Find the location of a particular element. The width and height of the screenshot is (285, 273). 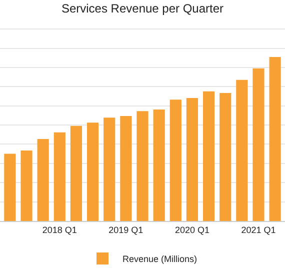

x-tick-label: 2020 Q1 is located at coordinates (192, 229).